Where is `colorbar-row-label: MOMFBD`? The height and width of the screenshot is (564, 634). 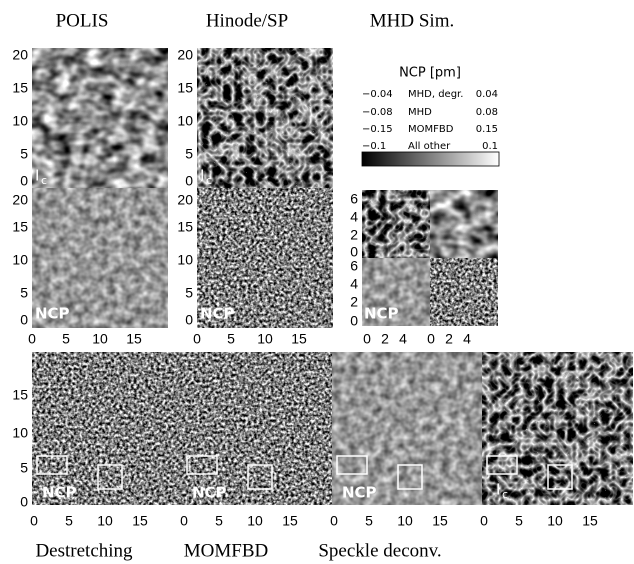
colorbar-row-label: MOMFBD is located at coordinates (431, 129).